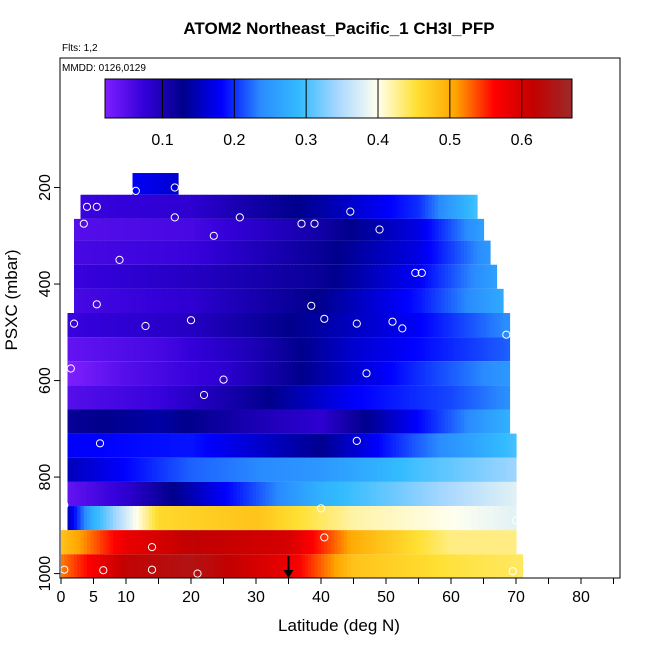 The image size is (650, 650). I want to click on x-tick-label: 10, so click(126, 597).